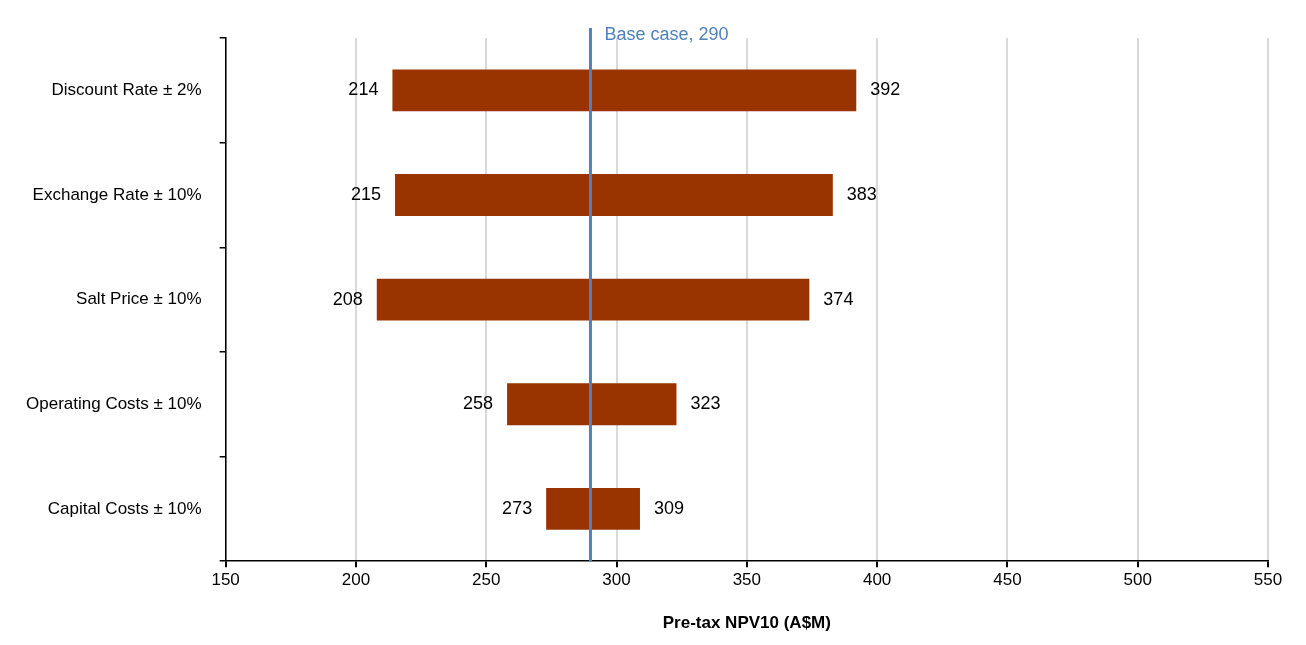 The width and height of the screenshot is (1306, 645). I want to click on annotation: 374, so click(838, 298).